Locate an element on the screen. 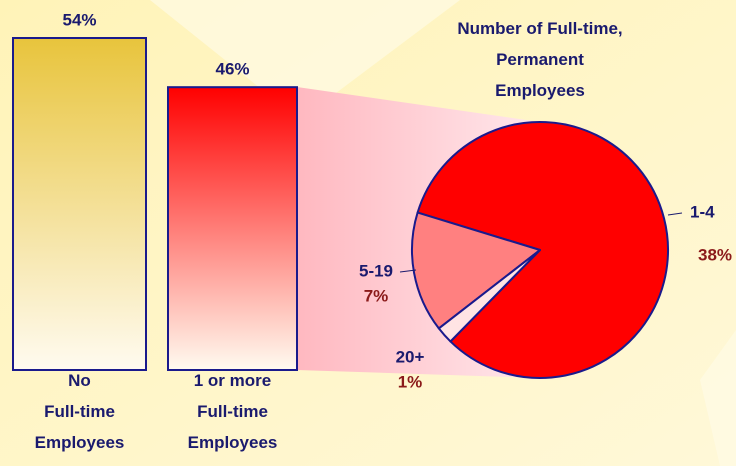  slice-label: 20+ is located at coordinates (410, 356).